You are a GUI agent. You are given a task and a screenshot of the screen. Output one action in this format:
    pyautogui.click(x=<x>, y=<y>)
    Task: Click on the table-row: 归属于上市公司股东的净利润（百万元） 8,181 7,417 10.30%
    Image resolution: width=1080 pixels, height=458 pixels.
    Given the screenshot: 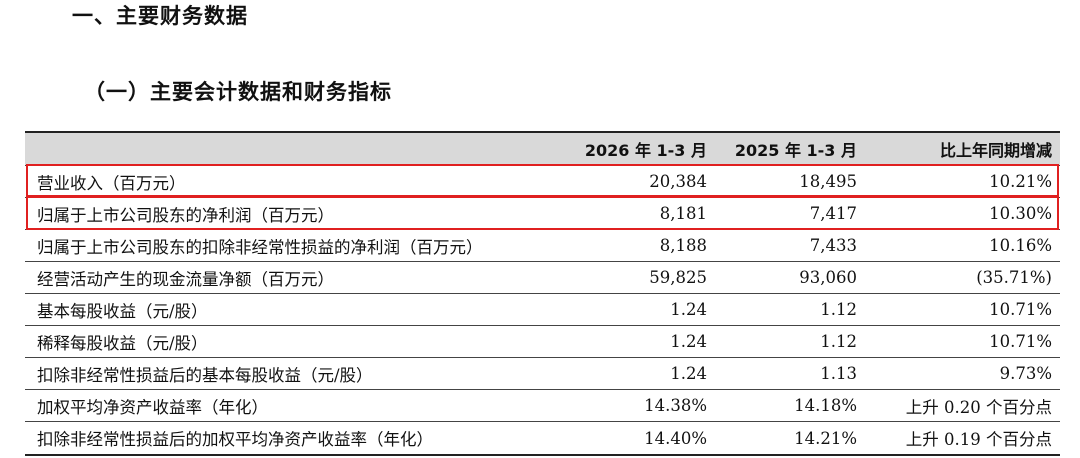 What is the action you would take?
    pyautogui.click(x=542, y=214)
    